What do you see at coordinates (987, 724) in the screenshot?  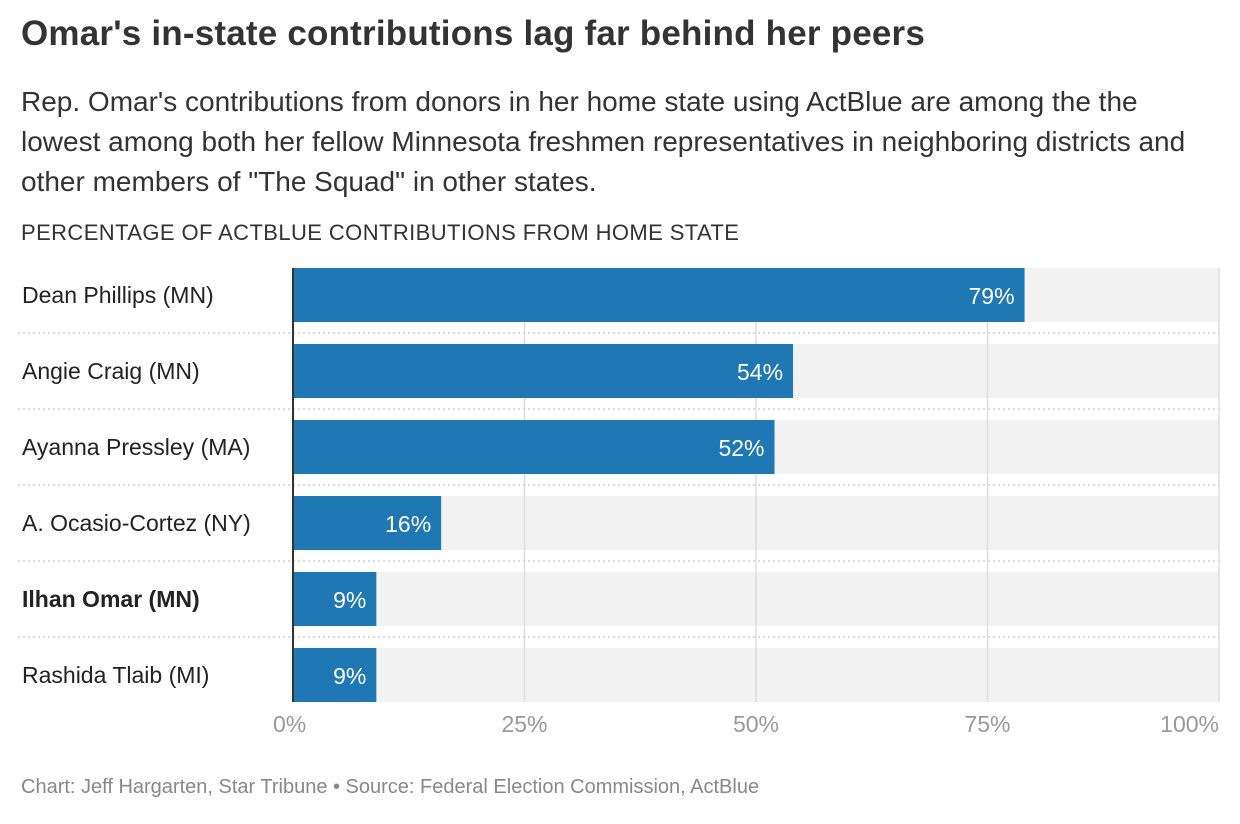 I see `x-tick-label: 75%` at bounding box center [987, 724].